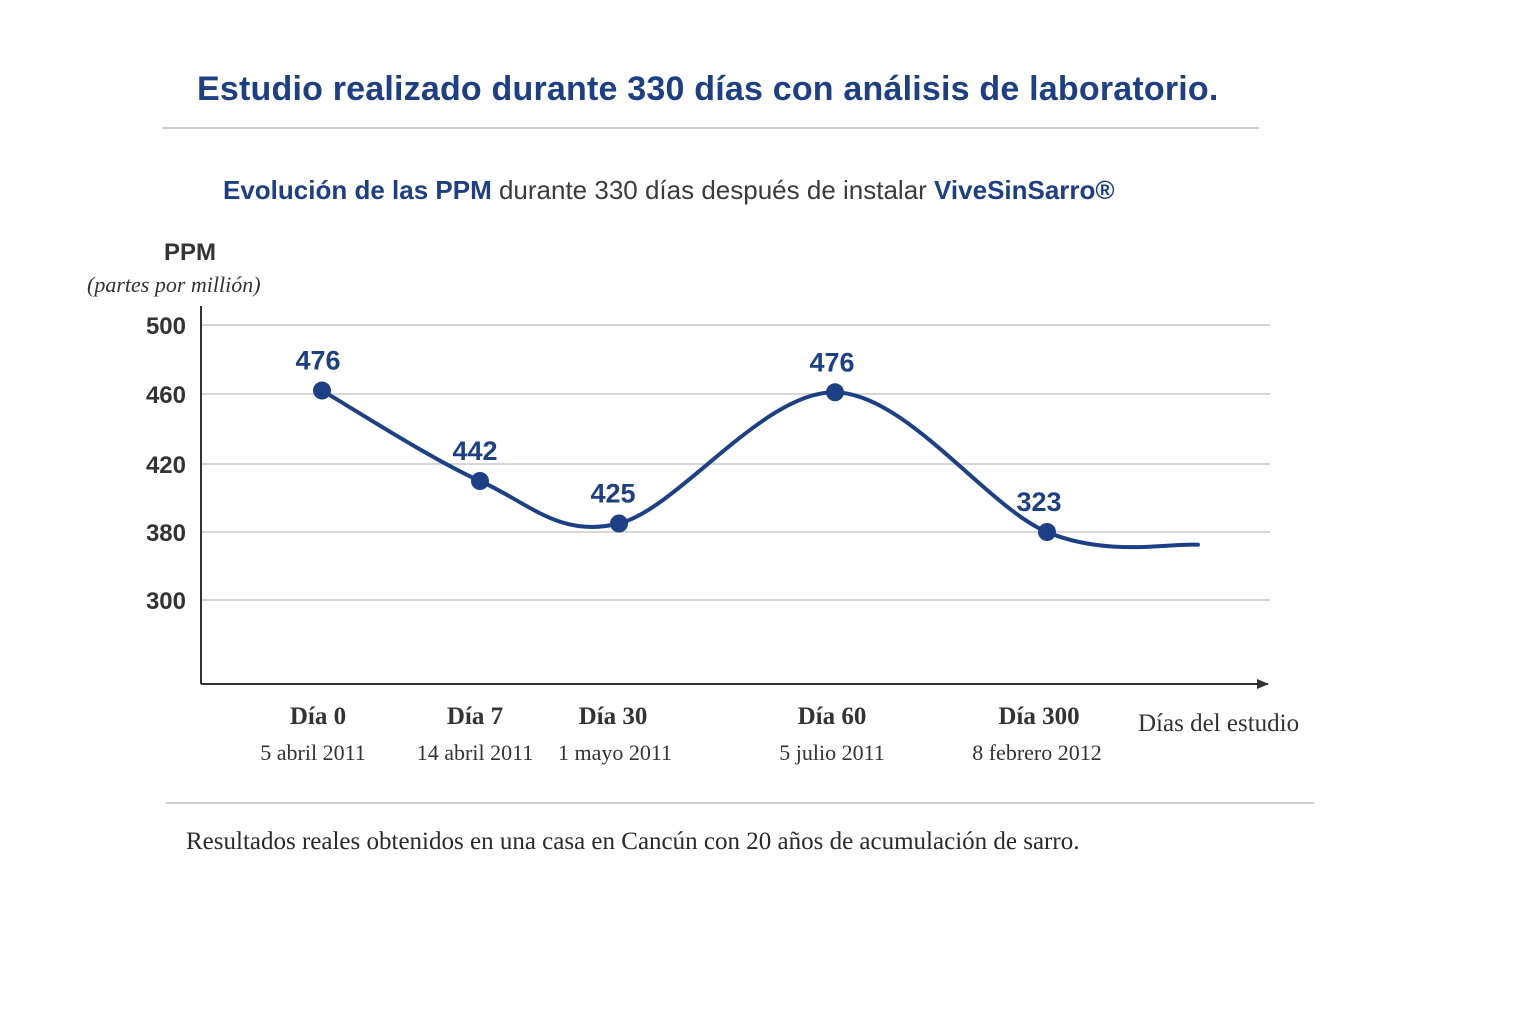 The height and width of the screenshot is (1024, 1536). I want to click on series-ppm: 476 442 425 476 323, so click(747, 448).